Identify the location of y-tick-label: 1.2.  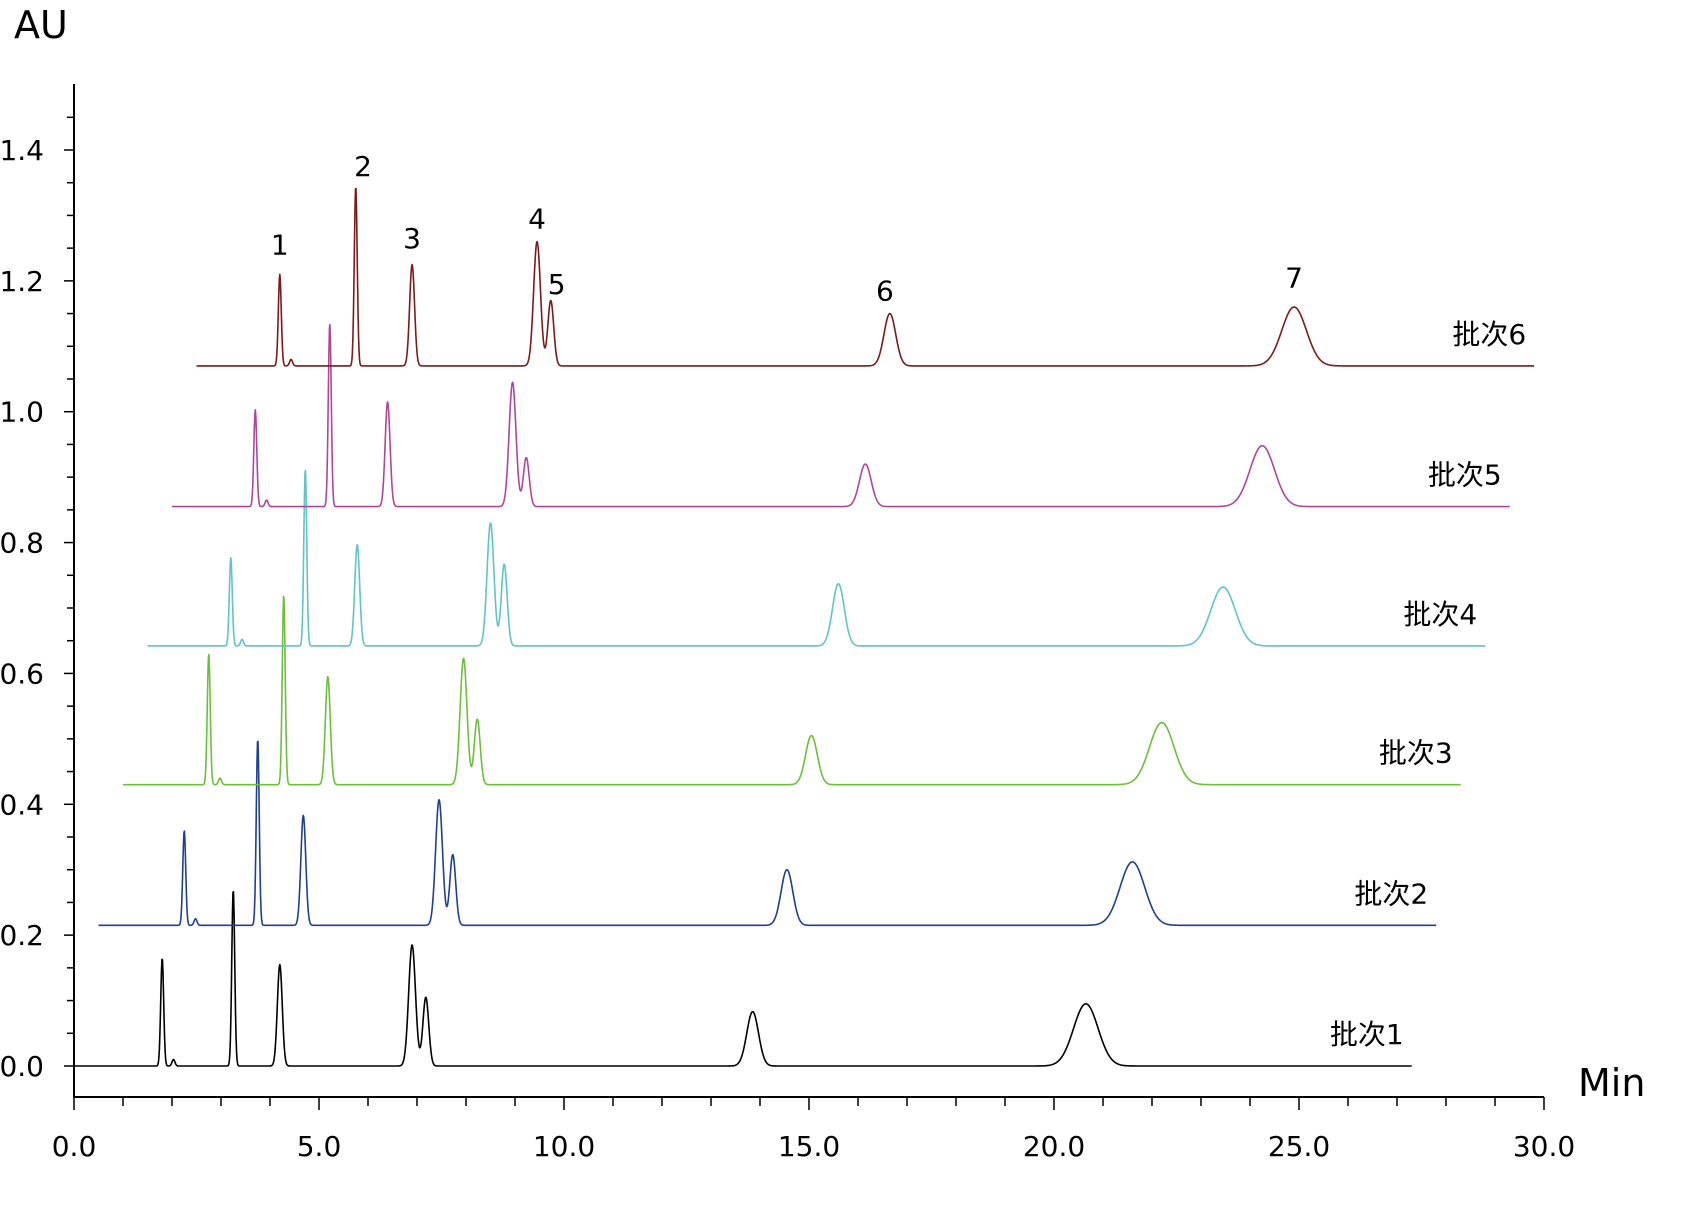
(22, 281).